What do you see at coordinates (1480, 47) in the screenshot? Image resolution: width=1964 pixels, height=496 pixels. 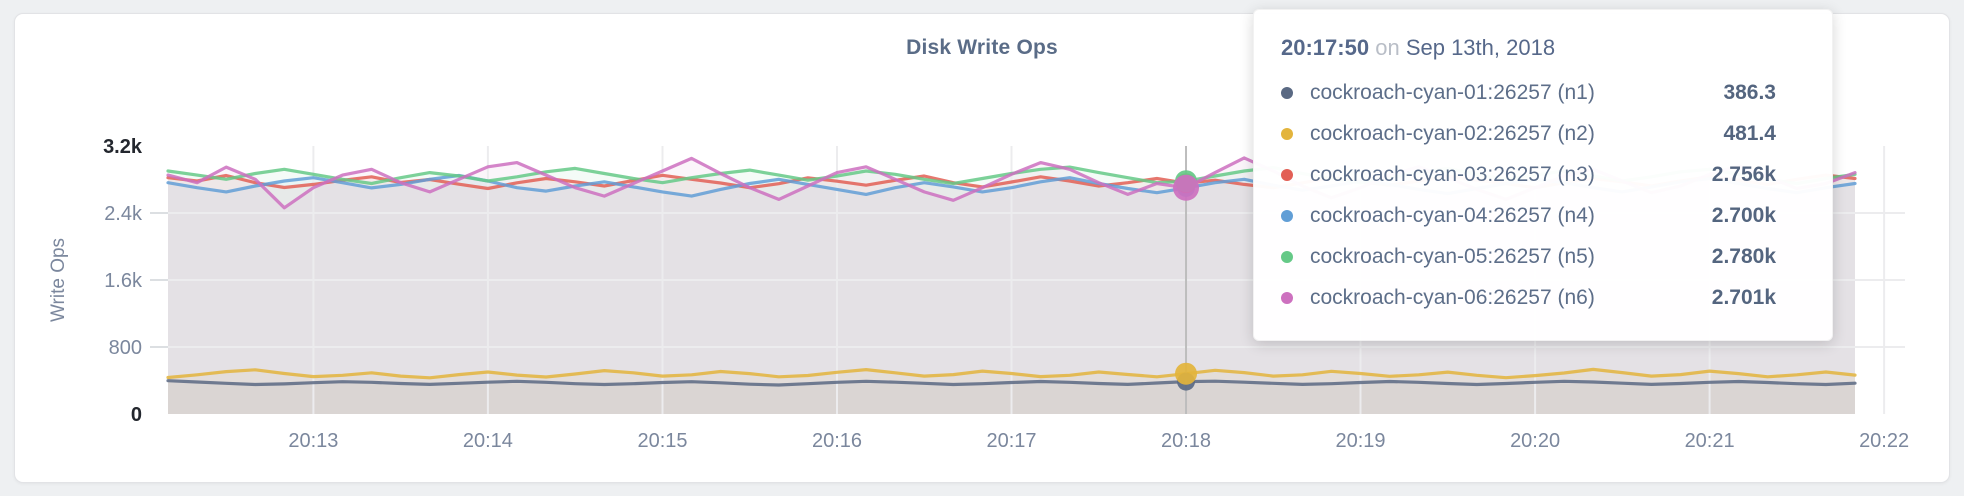 I see `tooltip-date: Sep 13th, 2018` at bounding box center [1480, 47].